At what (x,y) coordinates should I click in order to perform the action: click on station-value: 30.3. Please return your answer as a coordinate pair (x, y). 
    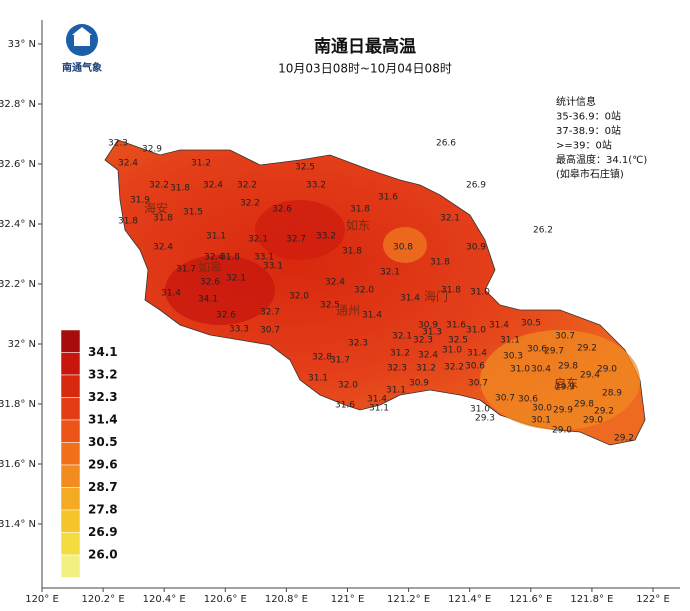
    Looking at the image, I should click on (513, 357).